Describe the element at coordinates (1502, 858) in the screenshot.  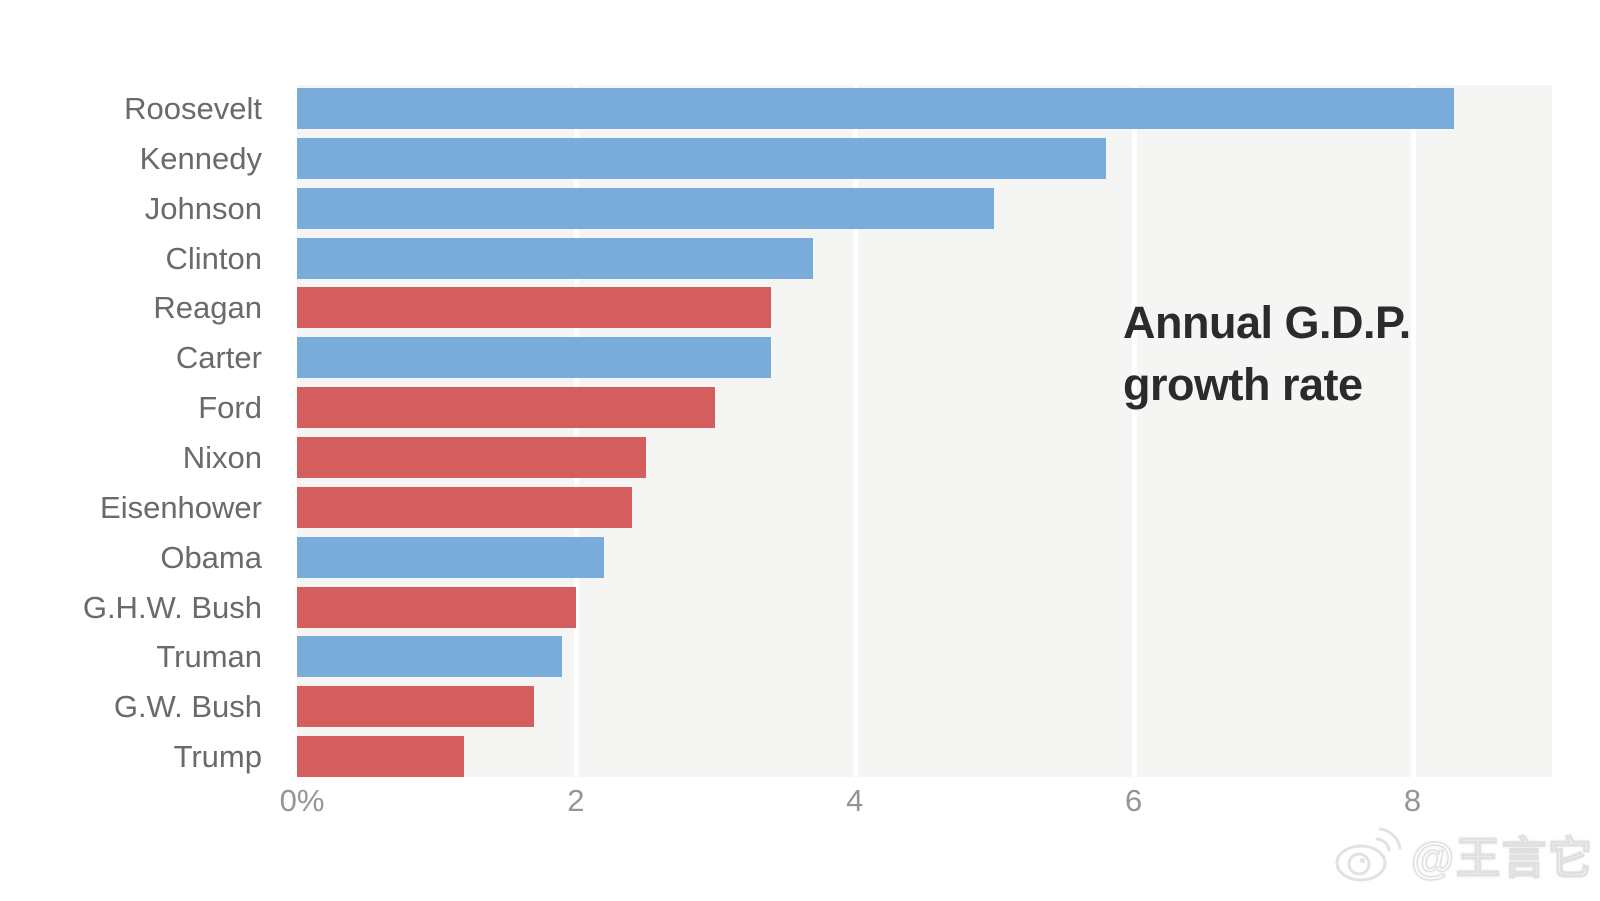
I see `watermark-text: @王言它` at that location.